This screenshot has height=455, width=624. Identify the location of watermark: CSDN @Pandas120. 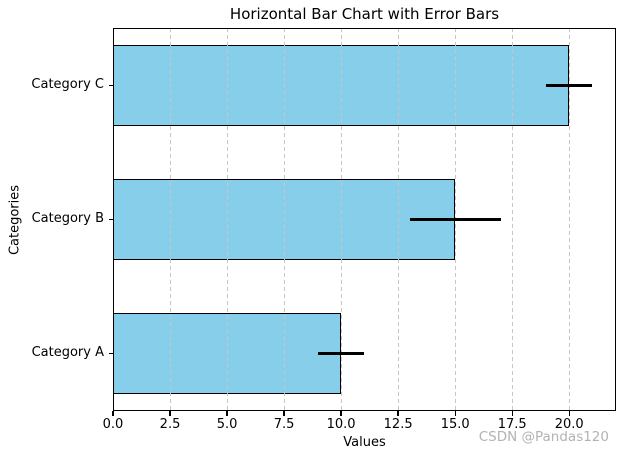
(543, 437).